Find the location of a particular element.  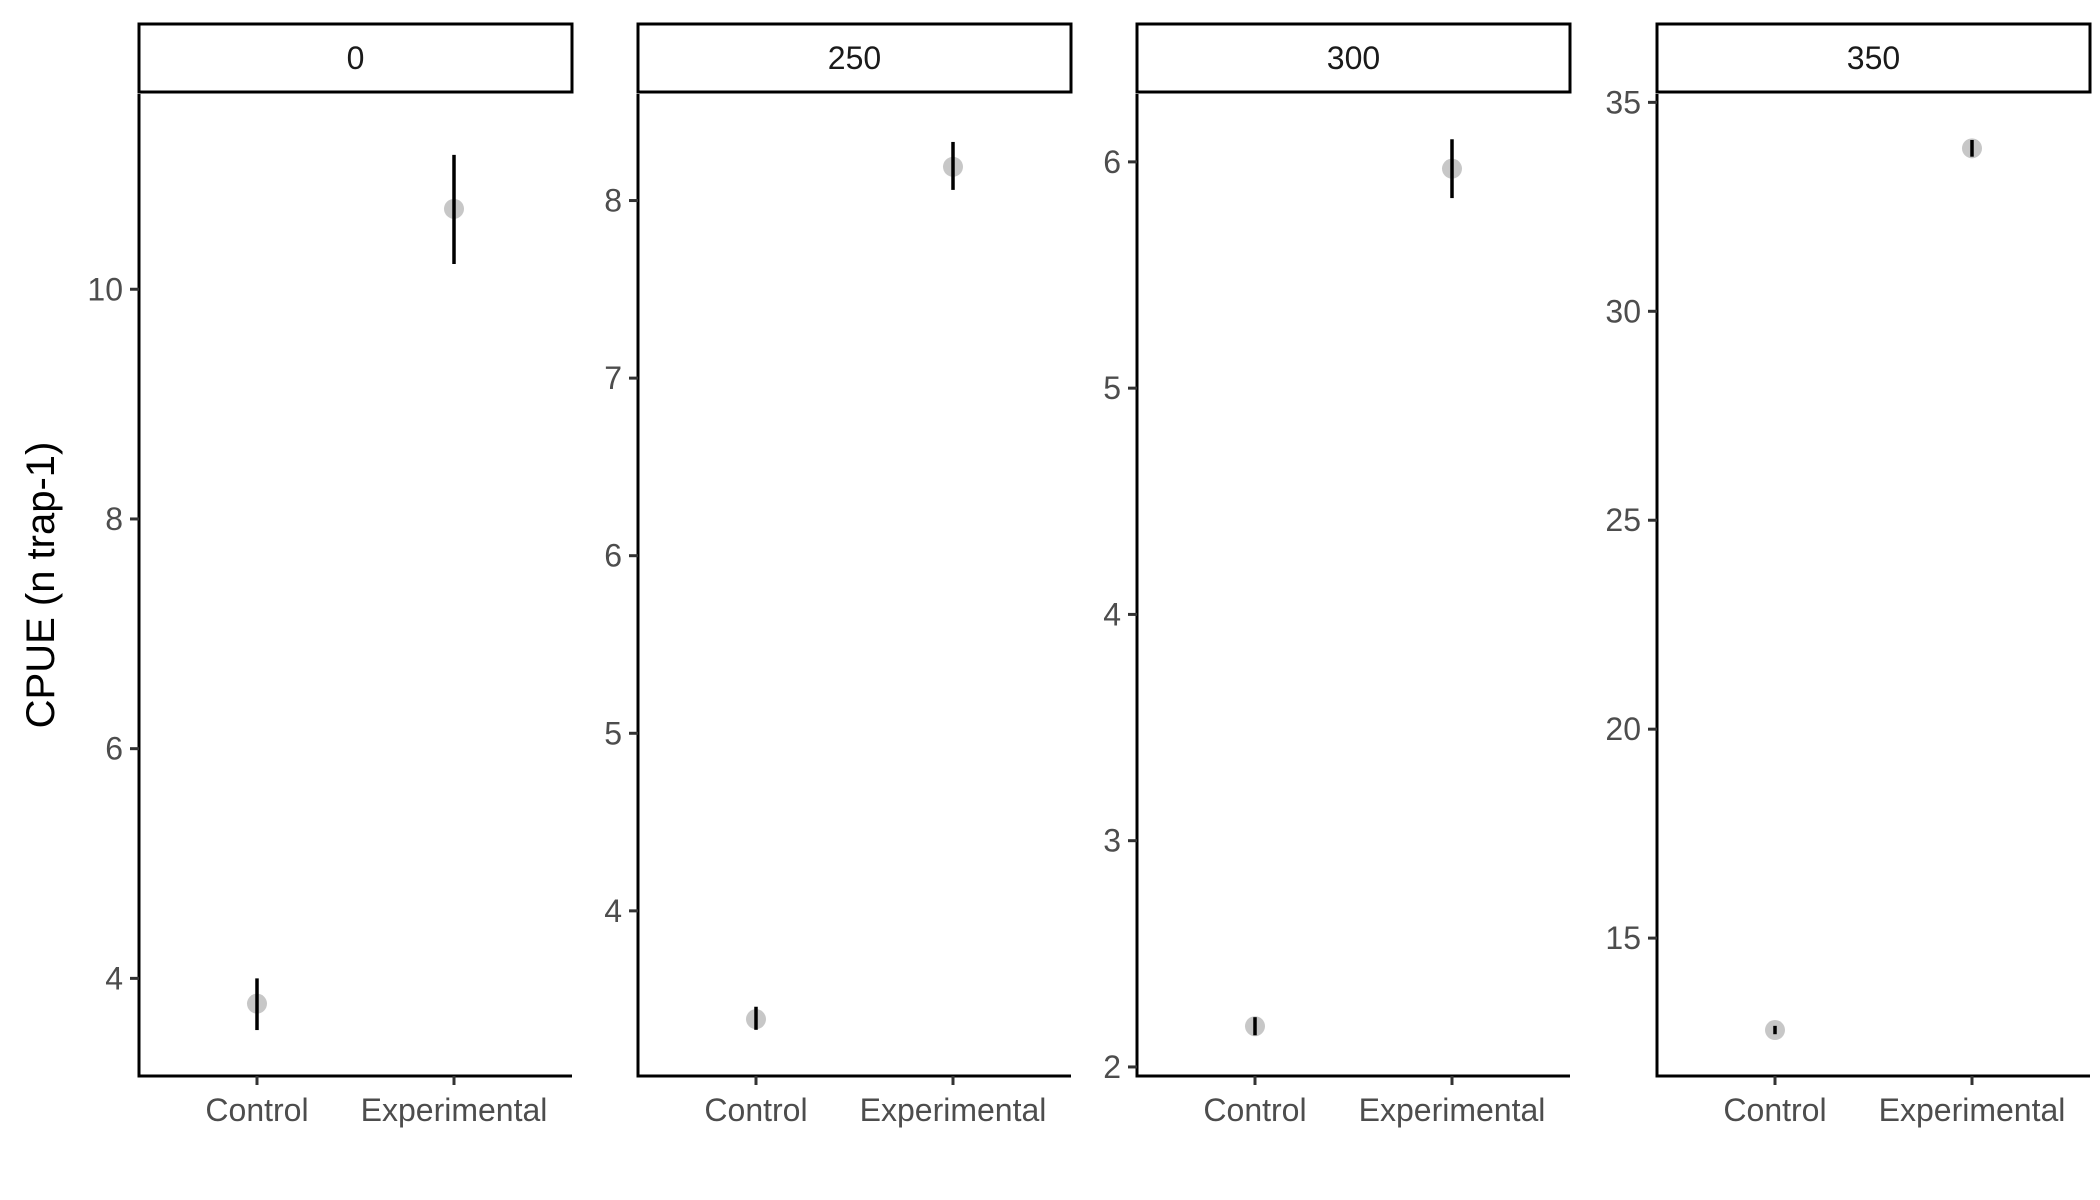

y-tick-label: 25 is located at coordinates (1623, 520).